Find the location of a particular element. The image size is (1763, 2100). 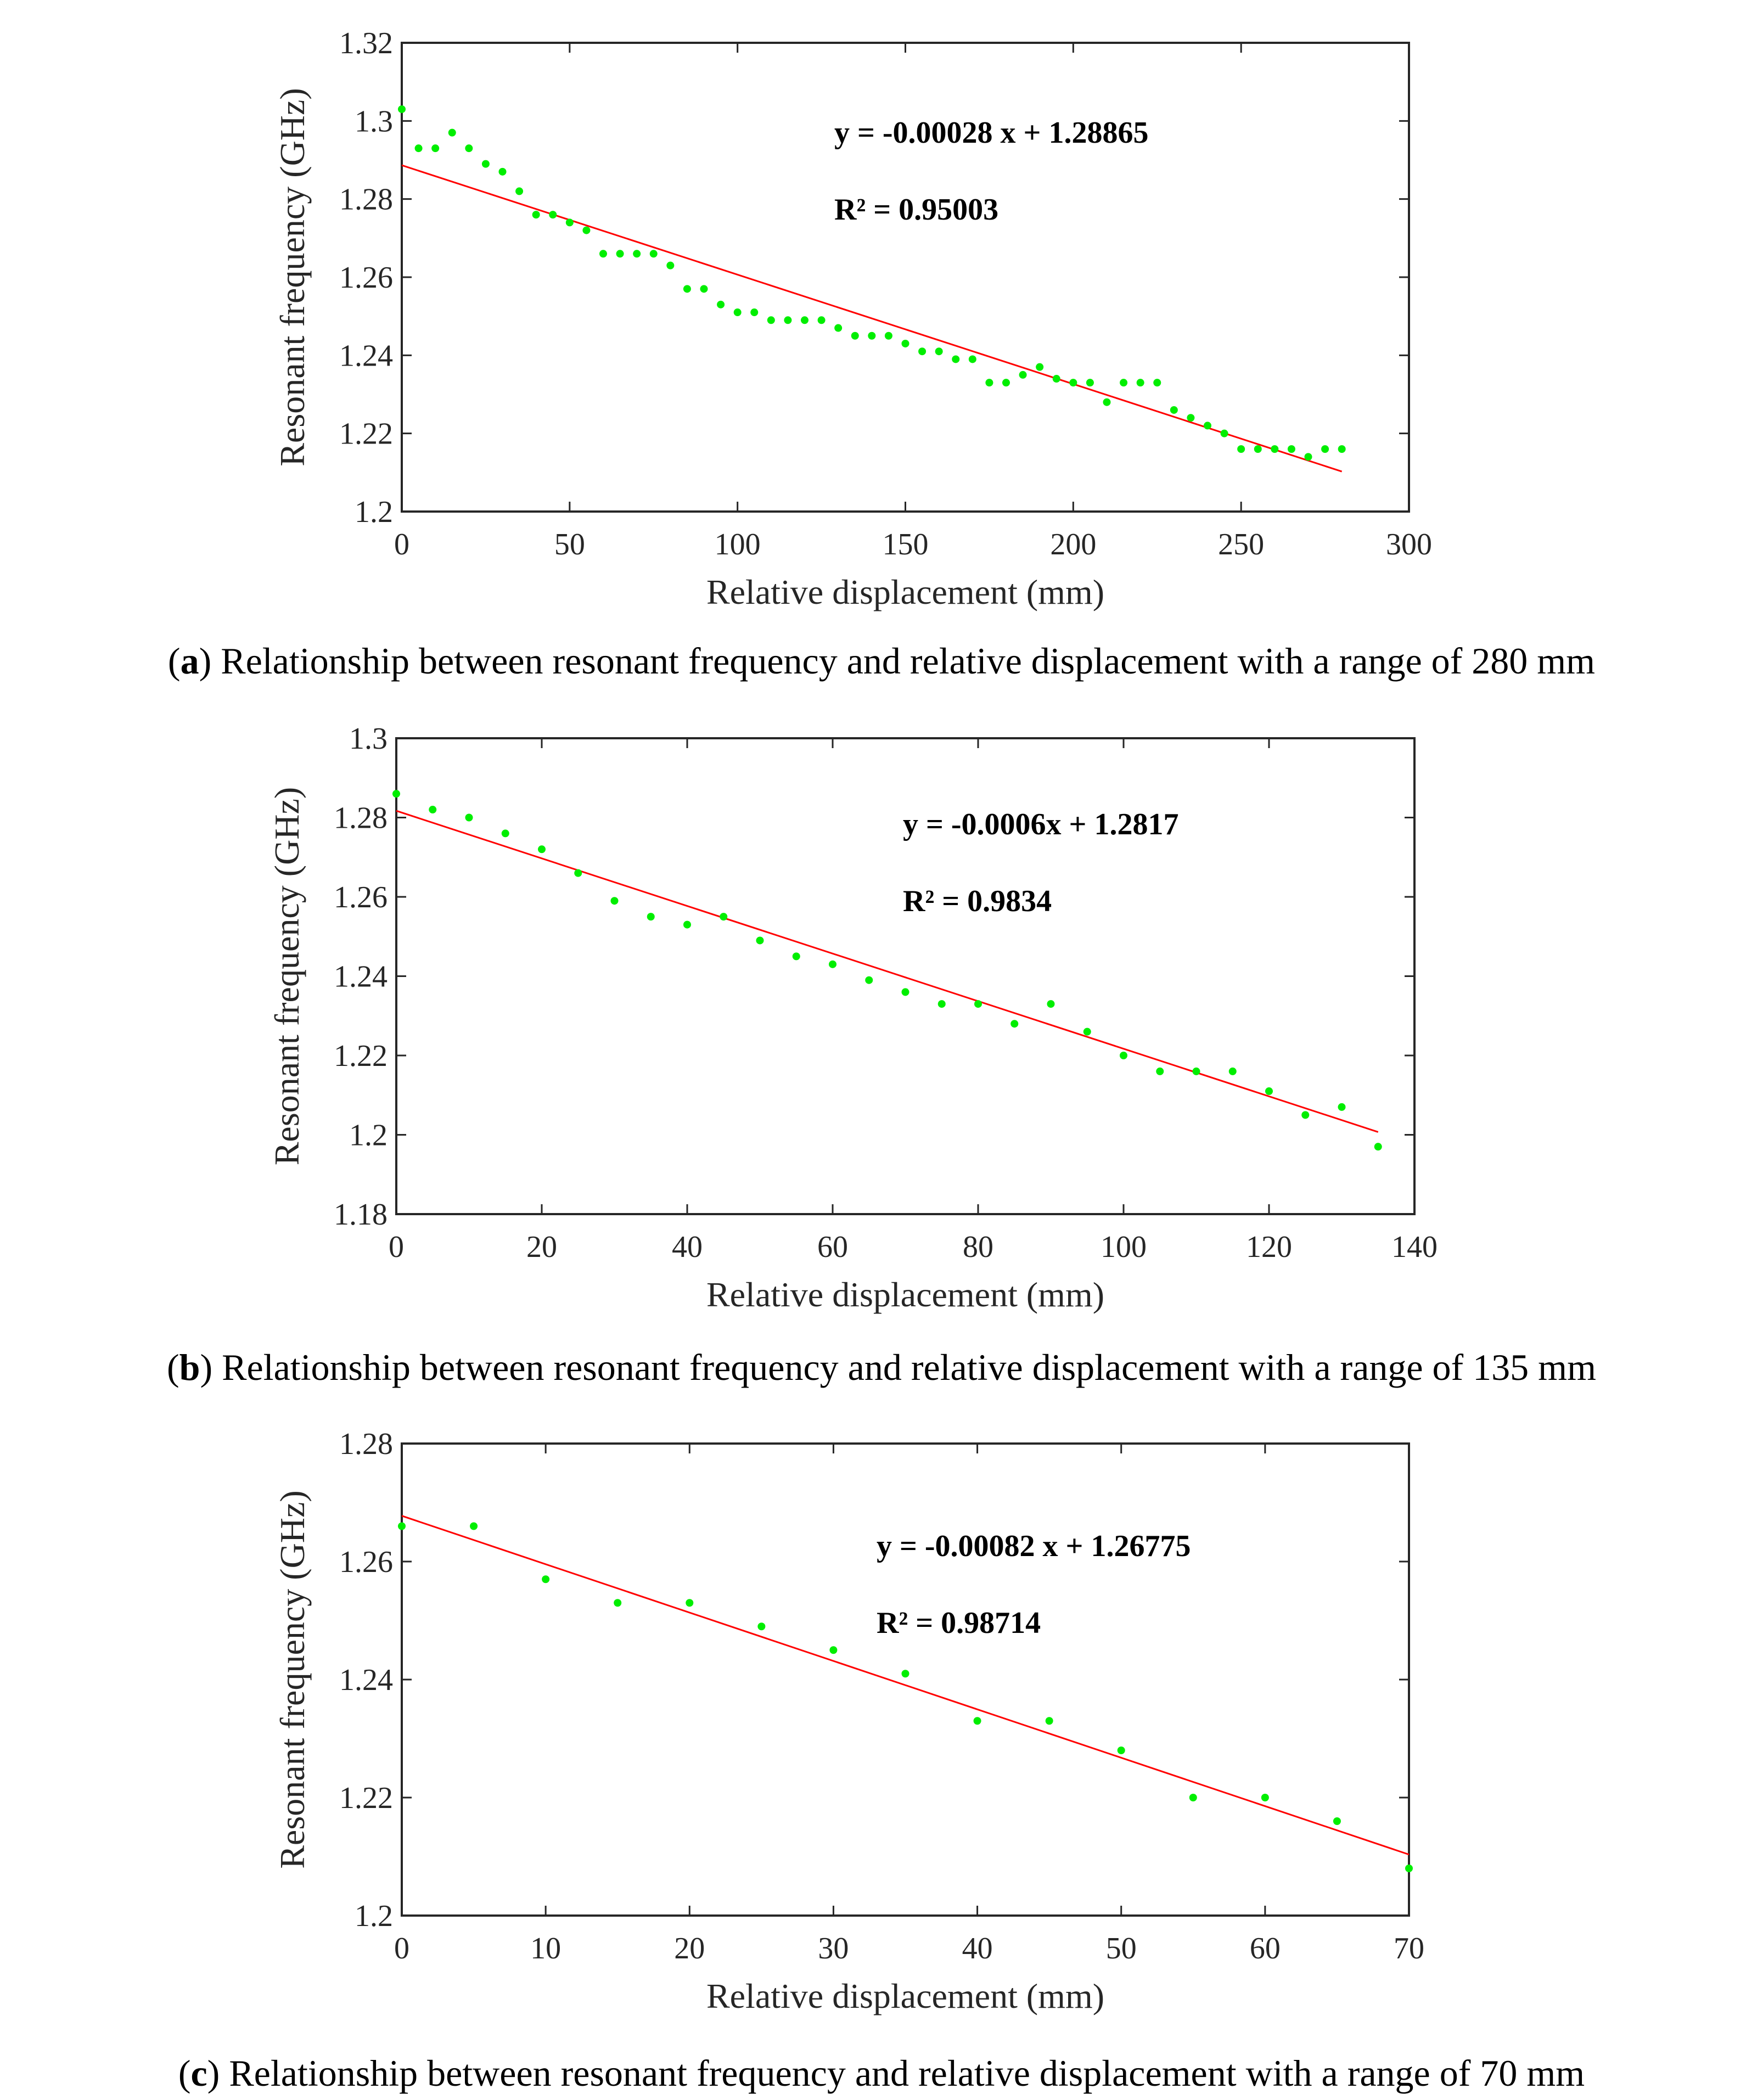

chart-a-fit-line is located at coordinates (872, 318).